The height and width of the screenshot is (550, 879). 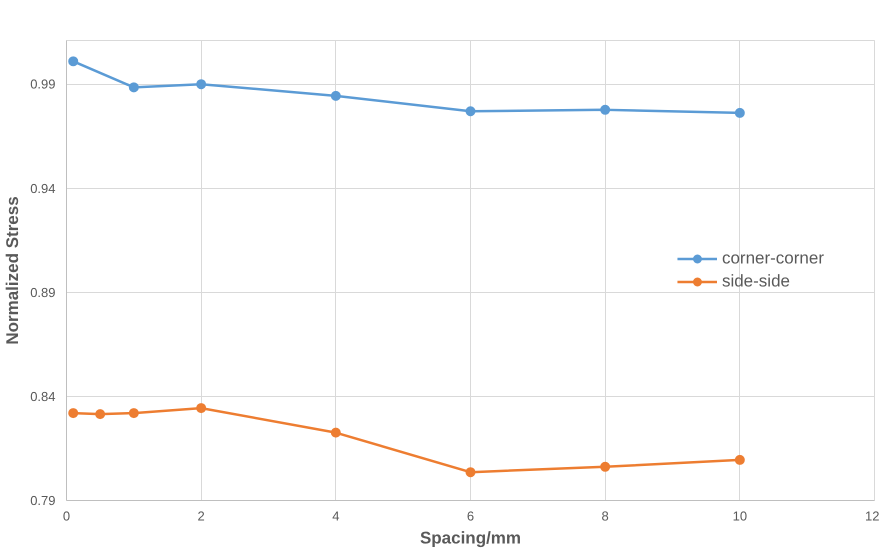 I want to click on y-tick-label: 0.94, so click(x=43, y=188).